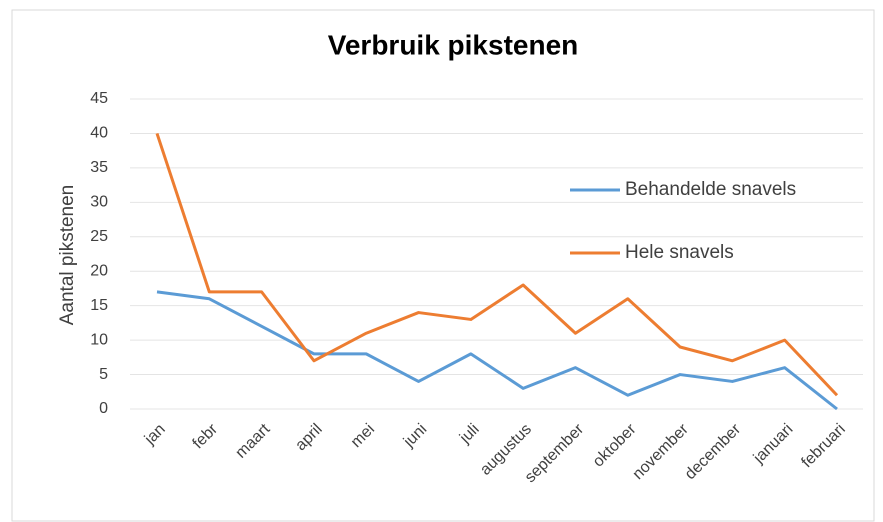 This screenshot has height=522, width=883. What do you see at coordinates (99, 270) in the screenshot?
I see `y-tick-label: 20` at bounding box center [99, 270].